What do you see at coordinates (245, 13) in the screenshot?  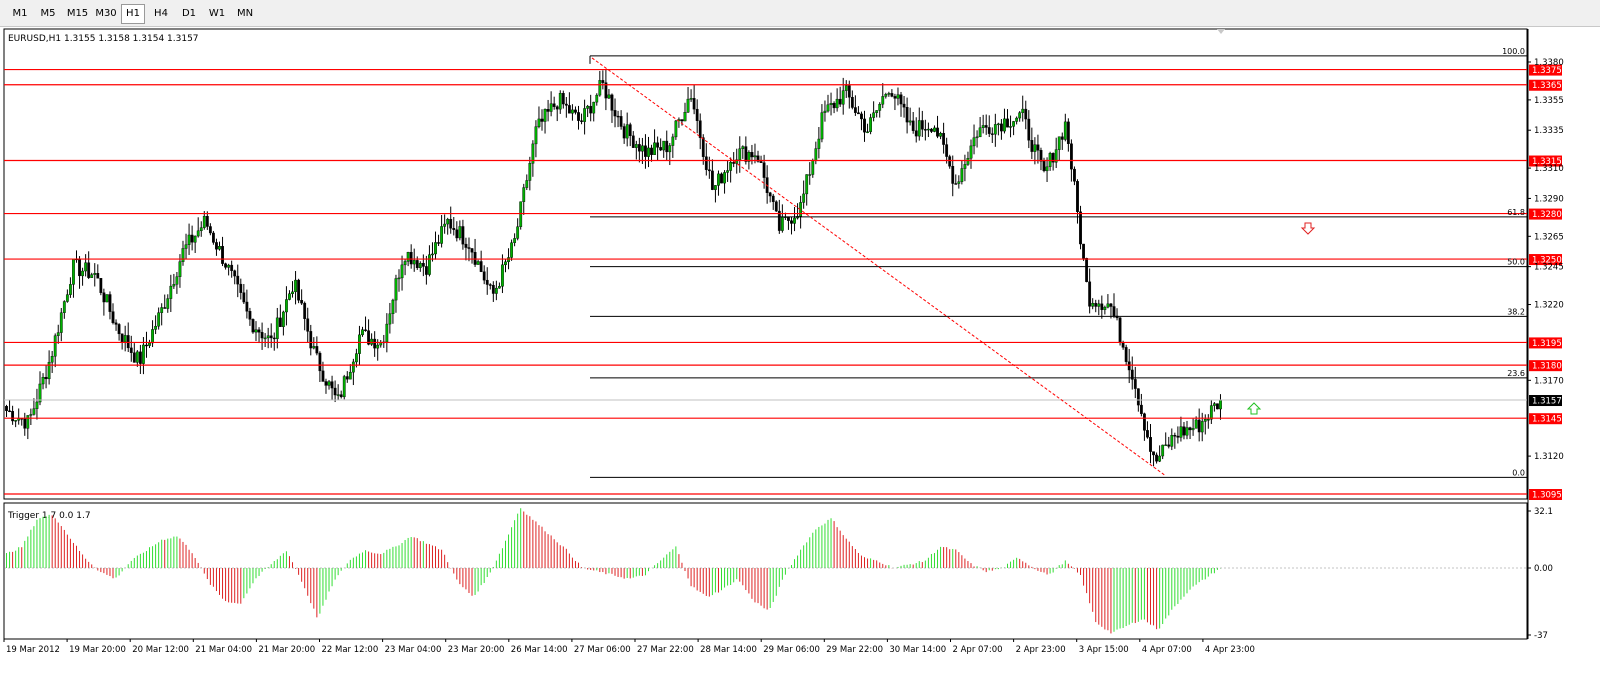 I see `timeframe-button-mn: MN` at bounding box center [245, 13].